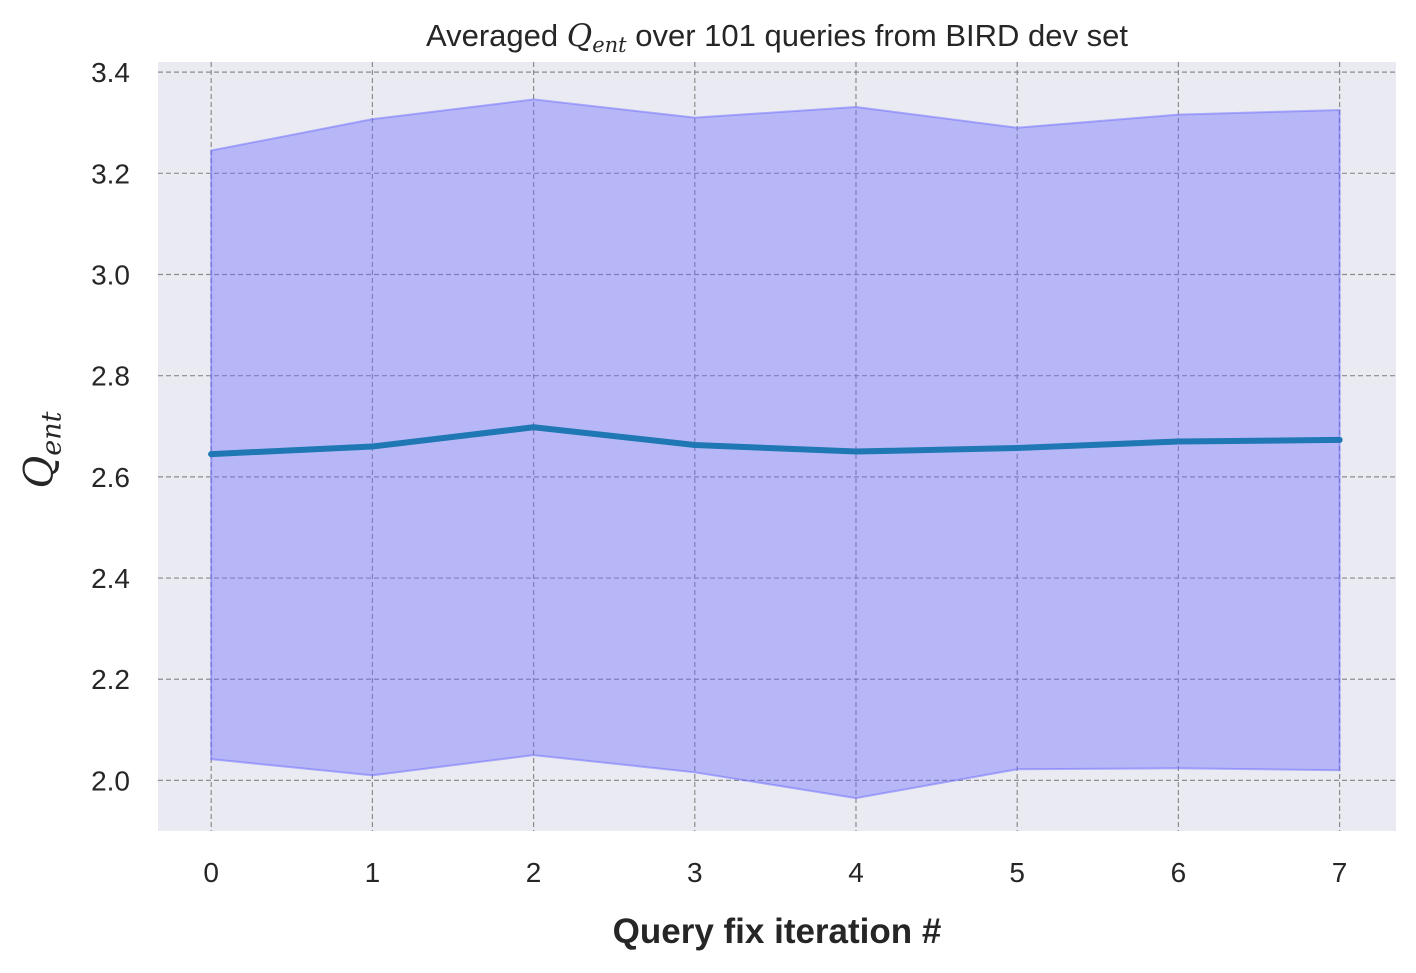 The height and width of the screenshot is (973, 1416). I want to click on x-tick-label-6: 6, so click(1179, 872).